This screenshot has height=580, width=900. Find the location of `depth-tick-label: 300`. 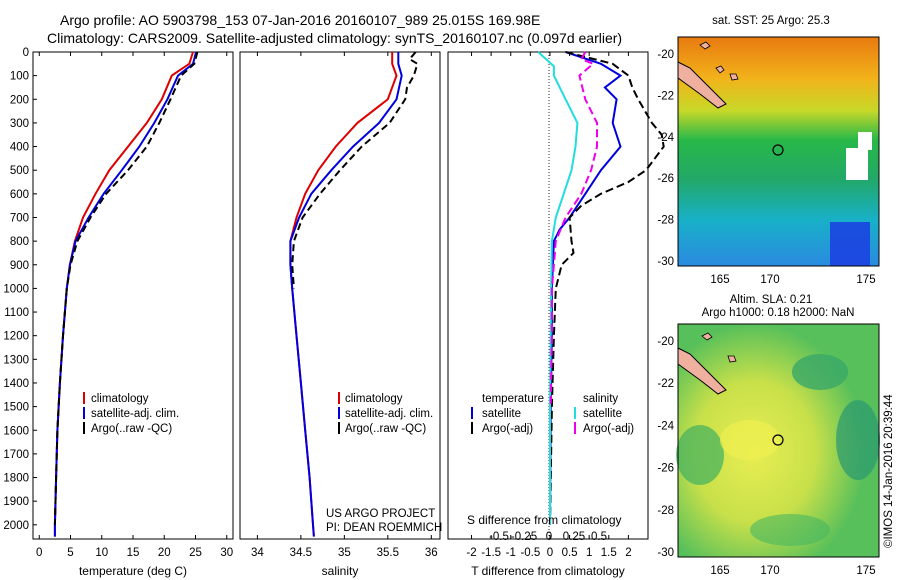

depth-tick-label: 300 is located at coordinates (19, 124).